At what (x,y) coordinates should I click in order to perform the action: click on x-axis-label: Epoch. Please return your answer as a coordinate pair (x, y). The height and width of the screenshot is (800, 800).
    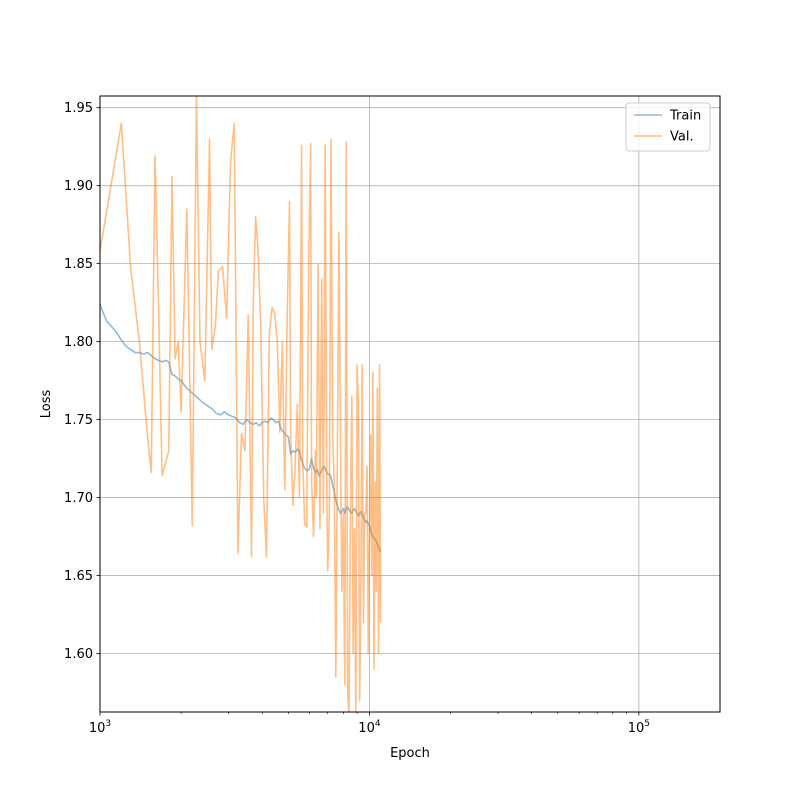
    Looking at the image, I should click on (410, 753).